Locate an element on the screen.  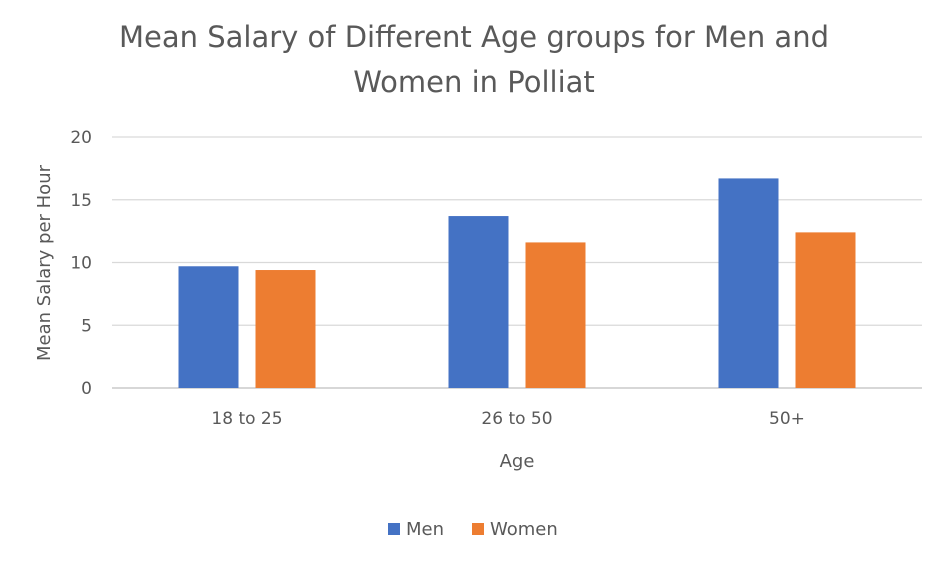
y-tick-label: 10 is located at coordinates (81, 264).